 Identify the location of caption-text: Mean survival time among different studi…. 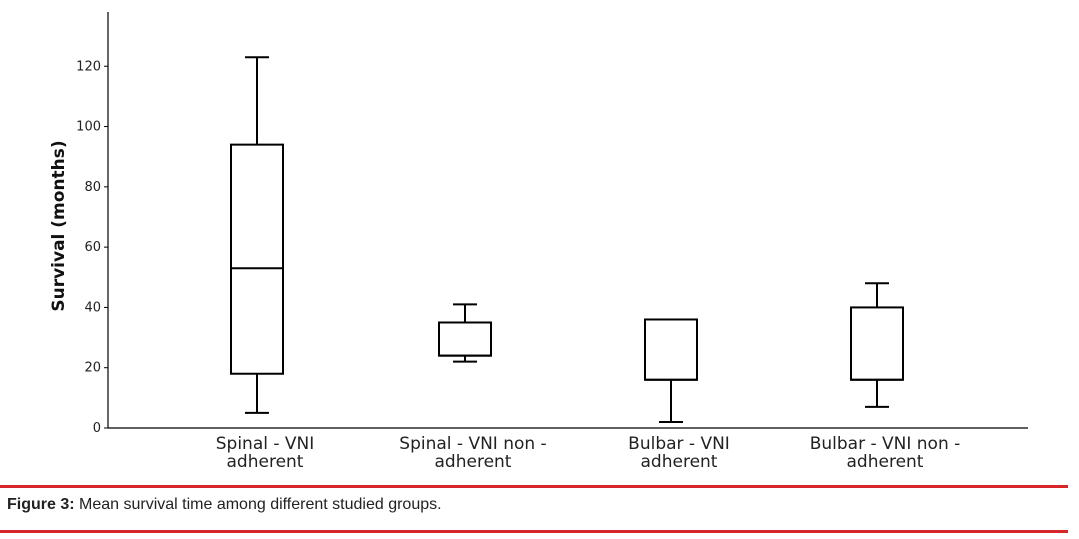
(258, 504).